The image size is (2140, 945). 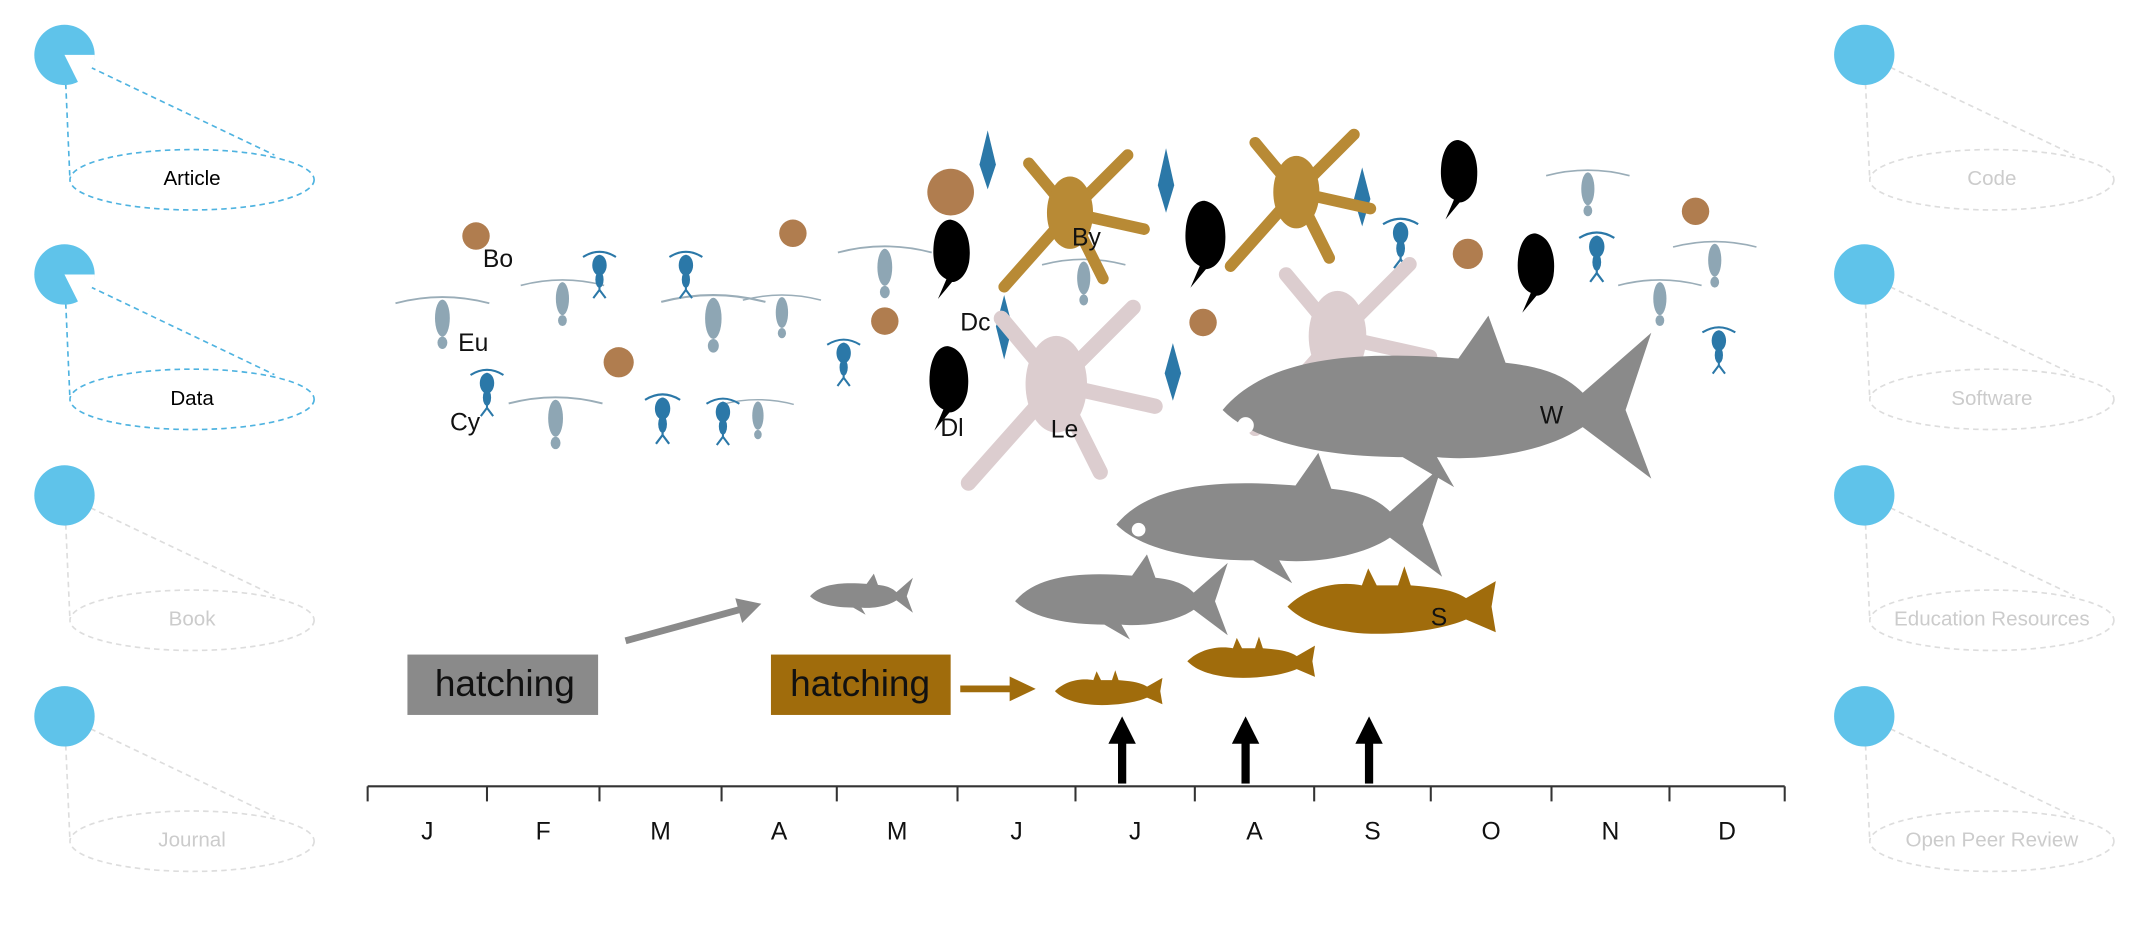 What do you see at coordinates (1974, 117) in the screenshot?
I see `nav-item: Code` at bounding box center [1974, 117].